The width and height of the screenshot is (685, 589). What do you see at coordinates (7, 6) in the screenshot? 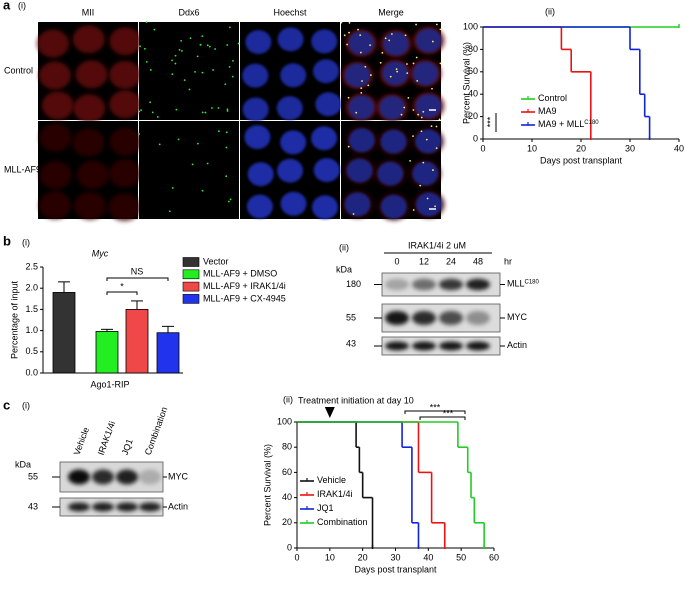
I see `panel-label: a` at bounding box center [7, 6].